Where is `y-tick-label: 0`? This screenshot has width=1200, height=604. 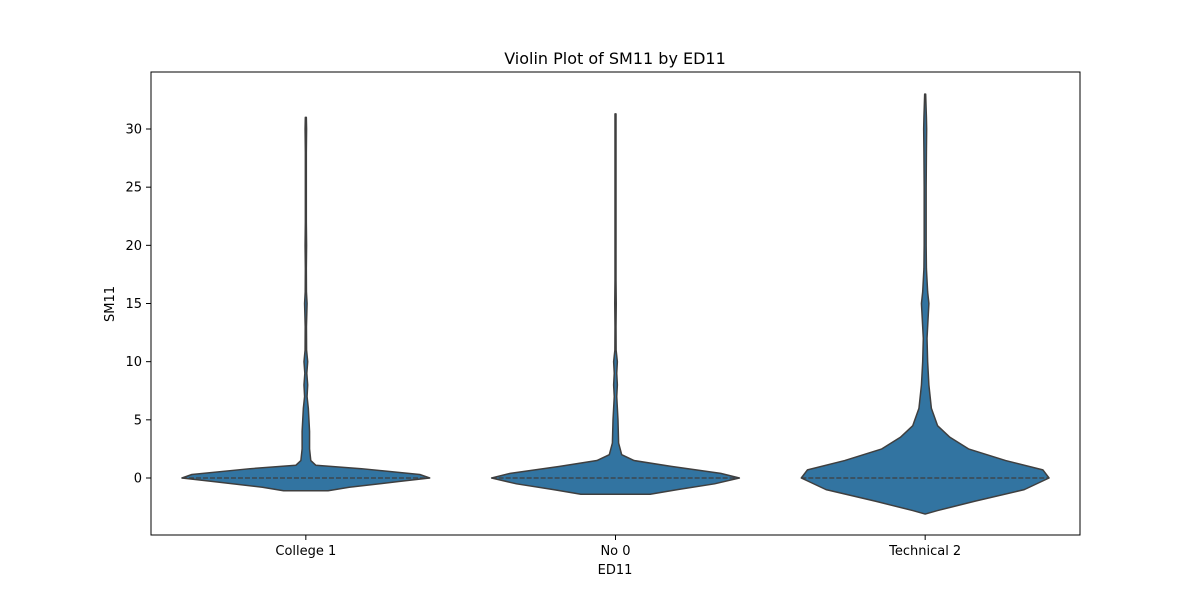 y-tick-label: 0 is located at coordinates (138, 478).